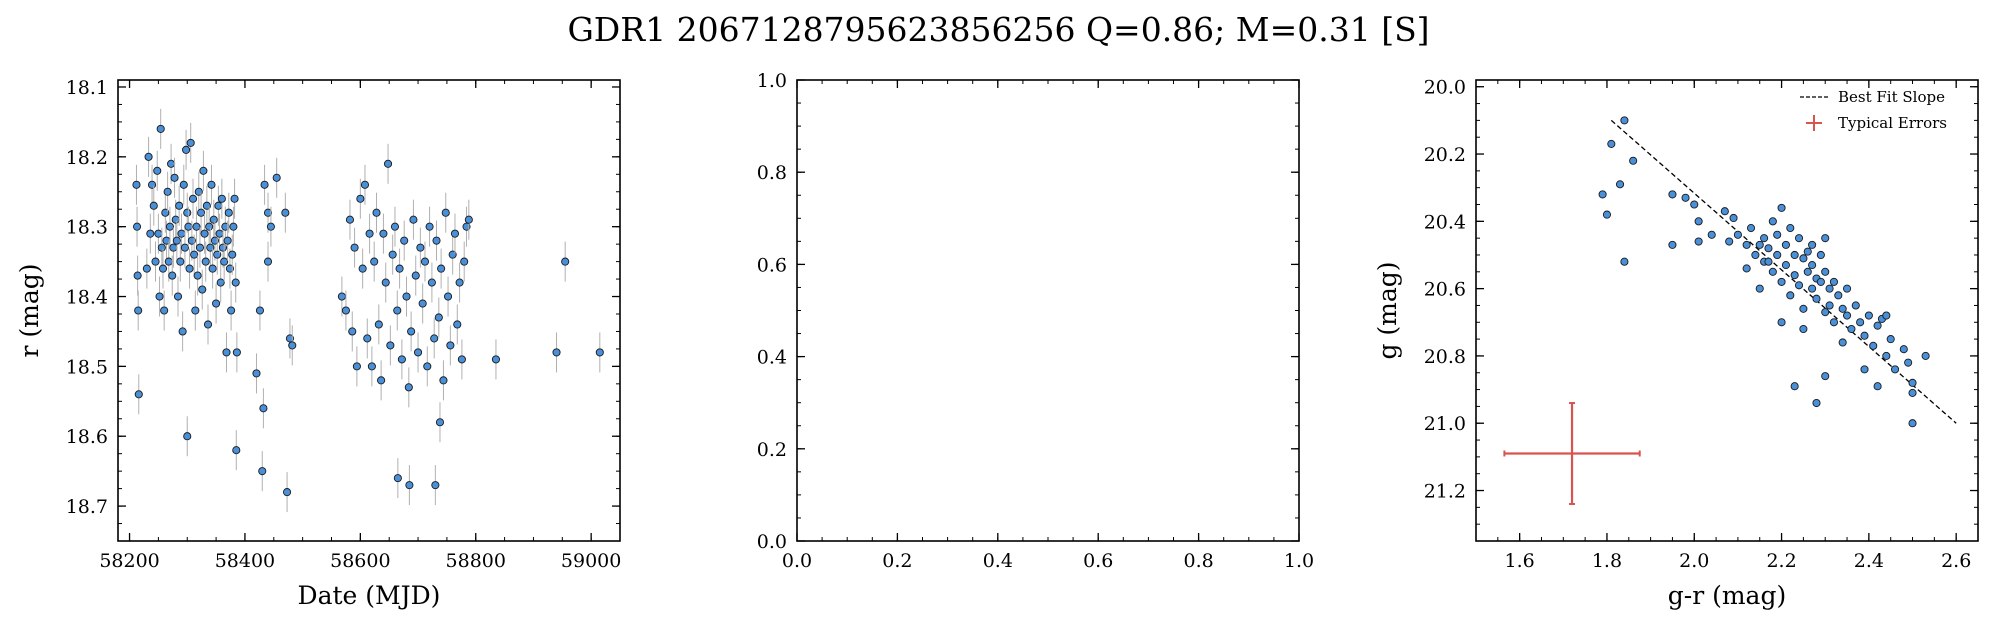  What do you see at coordinates (1869, 561) in the screenshot?
I see `x-tick-label: 2.4` at bounding box center [1869, 561].